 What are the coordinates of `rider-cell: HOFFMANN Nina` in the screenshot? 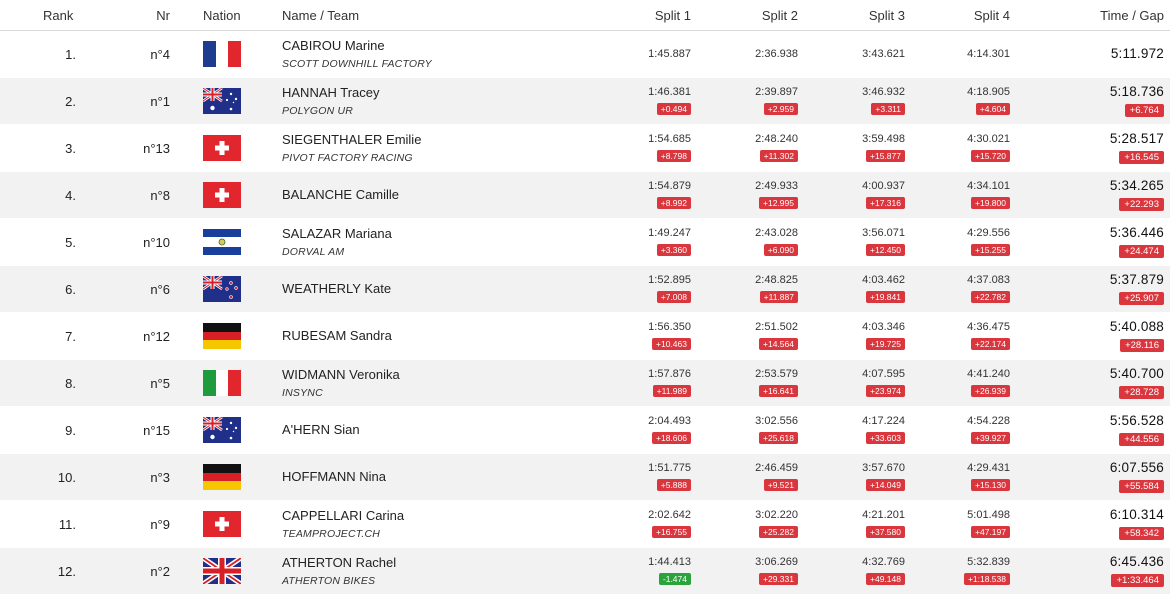 It's located at (452, 477).